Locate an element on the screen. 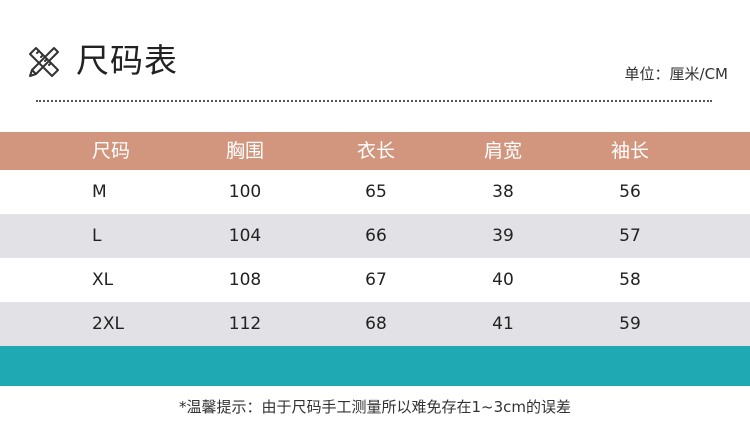  column-header: 尺码 is located at coordinates (111, 151).